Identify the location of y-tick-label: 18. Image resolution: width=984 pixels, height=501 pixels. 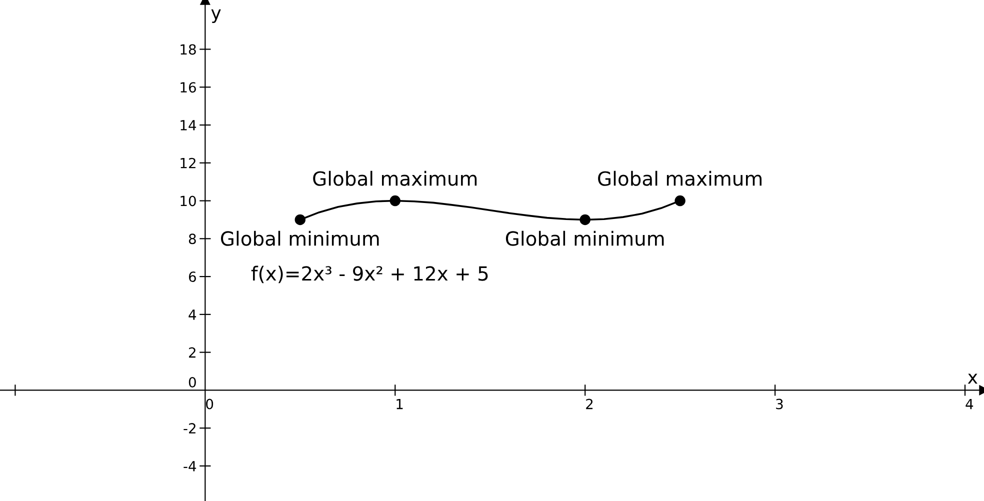
(188, 49).